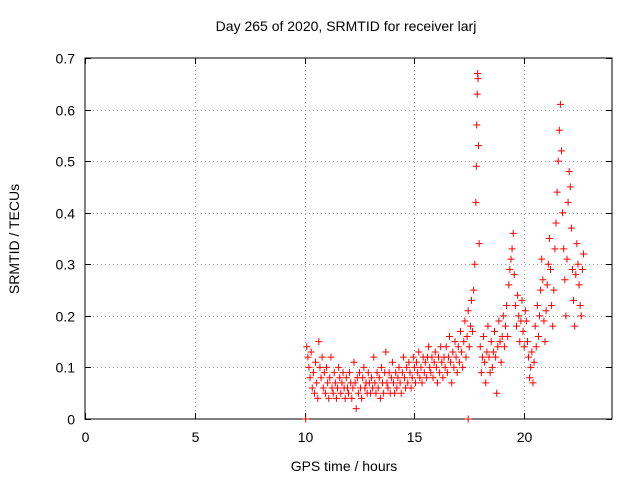 This screenshot has height=480, width=640. What do you see at coordinates (306, 437) in the screenshot?
I see `x-tick-label: 10` at bounding box center [306, 437].